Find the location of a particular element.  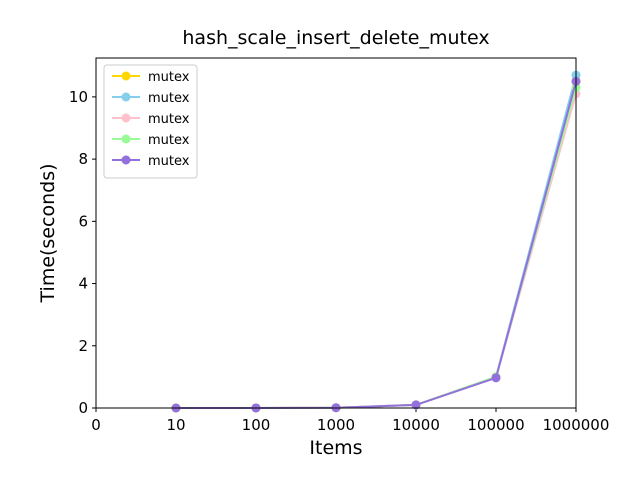

y-tick-label: 4 is located at coordinates (83, 284).